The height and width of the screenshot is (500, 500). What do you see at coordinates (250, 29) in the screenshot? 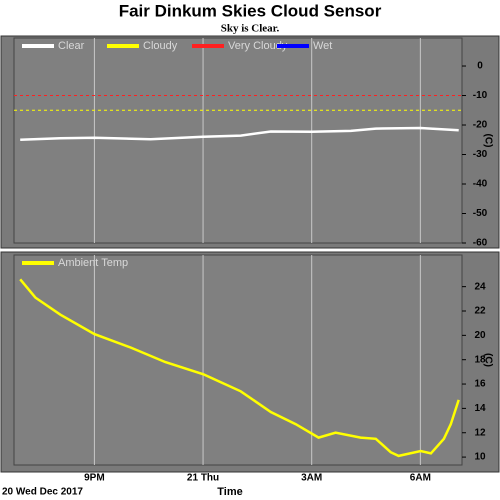
I see `chart-subtitle: Sky is Clear.` at bounding box center [250, 29].